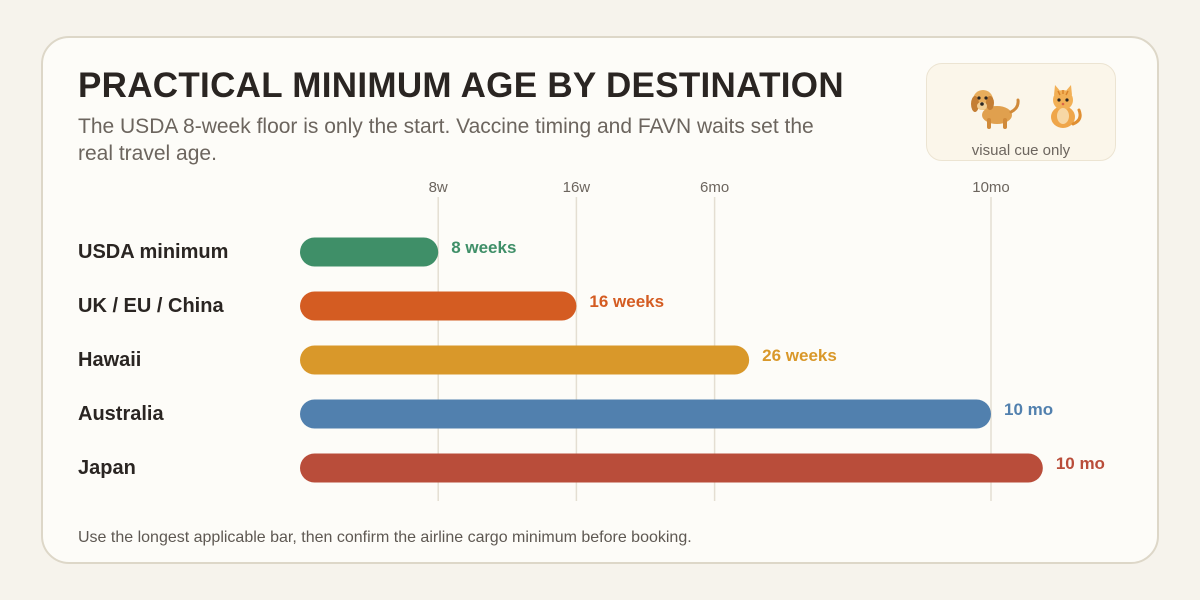 The image size is (1200, 600). Describe the element at coordinates (153, 252) in the screenshot. I see `category-label: USDA minimum` at that location.